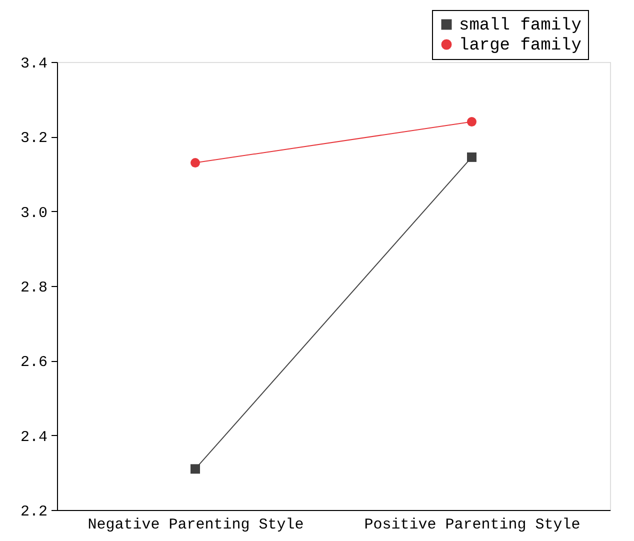 This screenshot has width=634, height=541. Describe the element at coordinates (34, 437) in the screenshot. I see `y-tick-label: 2.4` at that location.